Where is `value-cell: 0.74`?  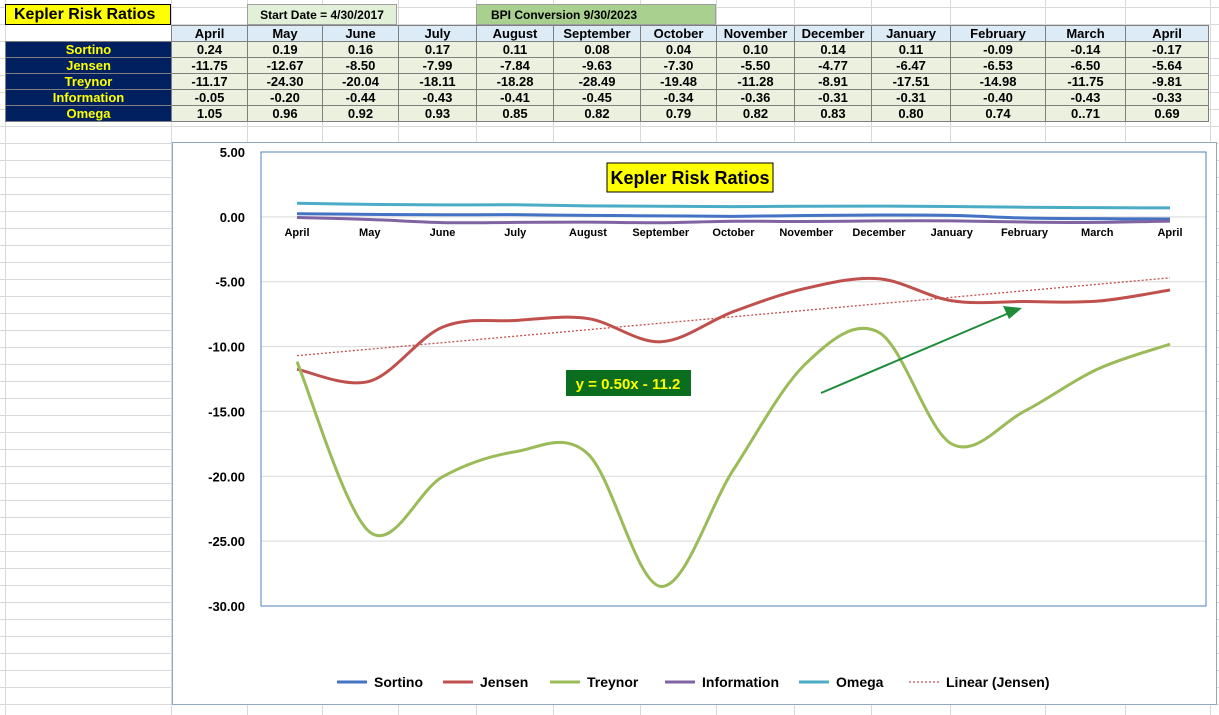
value-cell: 0.74 is located at coordinates (998, 113).